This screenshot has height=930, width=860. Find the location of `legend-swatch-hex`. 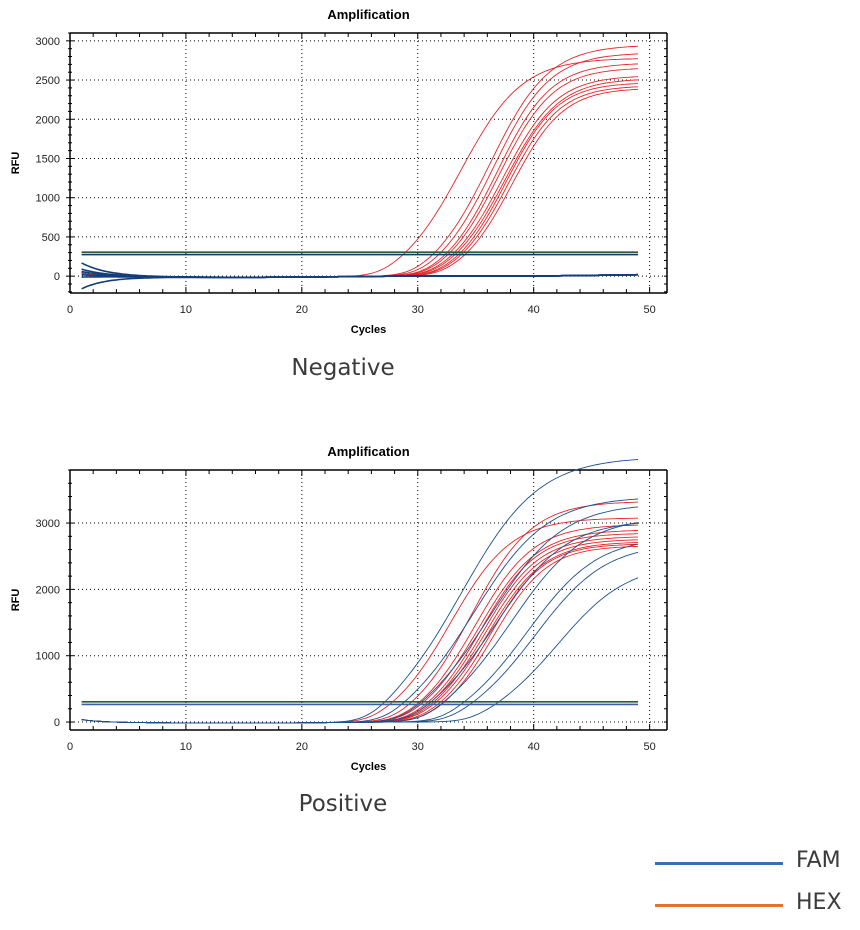

legend-swatch-hex is located at coordinates (719, 905).